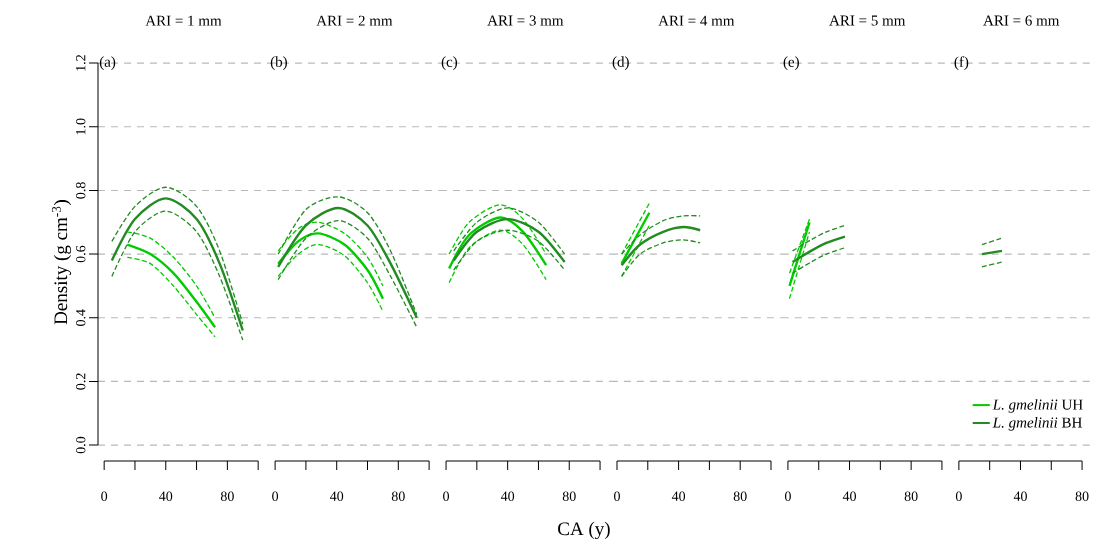 Image resolution: width=1110 pixels, height=549 pixels. Describe the element at coordinates (107, 63) in the screenshot. I see `annotation: (a)` at that location.